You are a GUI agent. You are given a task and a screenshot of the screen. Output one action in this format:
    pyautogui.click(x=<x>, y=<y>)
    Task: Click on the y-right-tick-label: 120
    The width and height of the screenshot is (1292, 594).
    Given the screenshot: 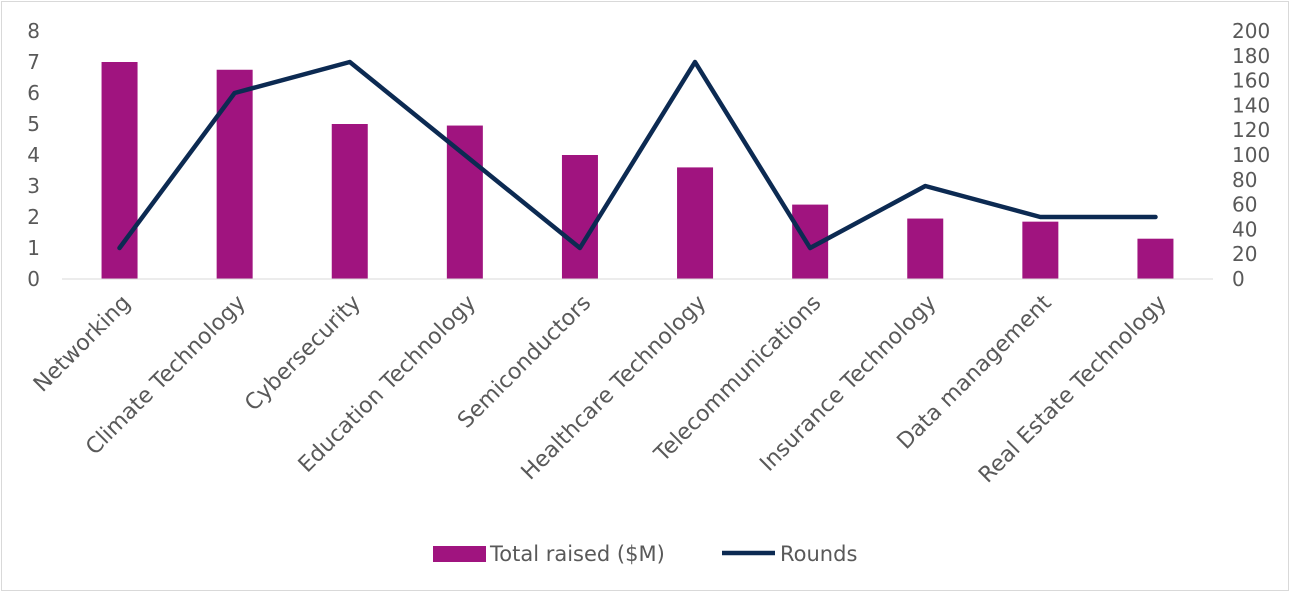 What is the action you would take?
    pyautogui.click(x=1251, y=130)
    